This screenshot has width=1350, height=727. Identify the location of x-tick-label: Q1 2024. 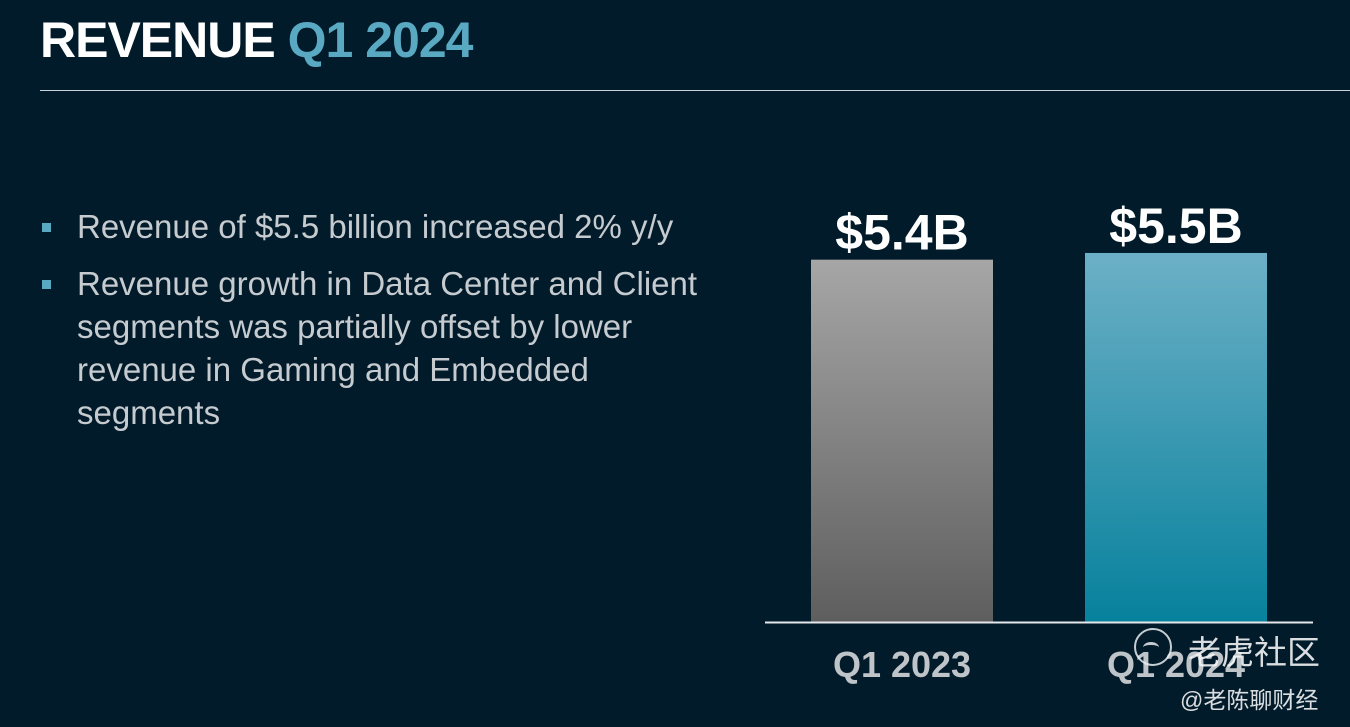
(1176, 664).